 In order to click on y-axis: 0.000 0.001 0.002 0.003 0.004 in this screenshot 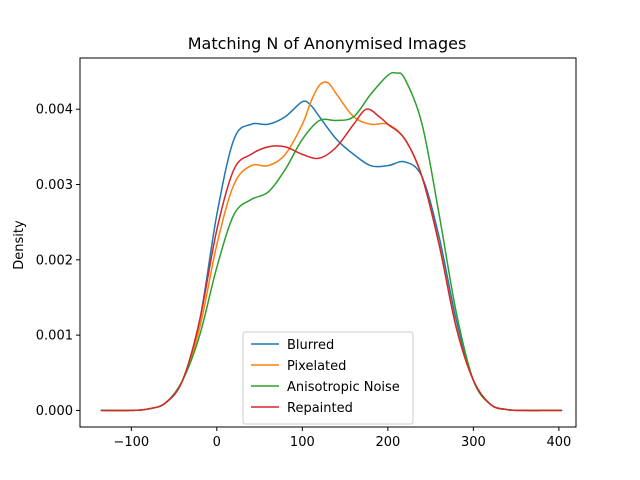, I will do `click(58, 261)`.